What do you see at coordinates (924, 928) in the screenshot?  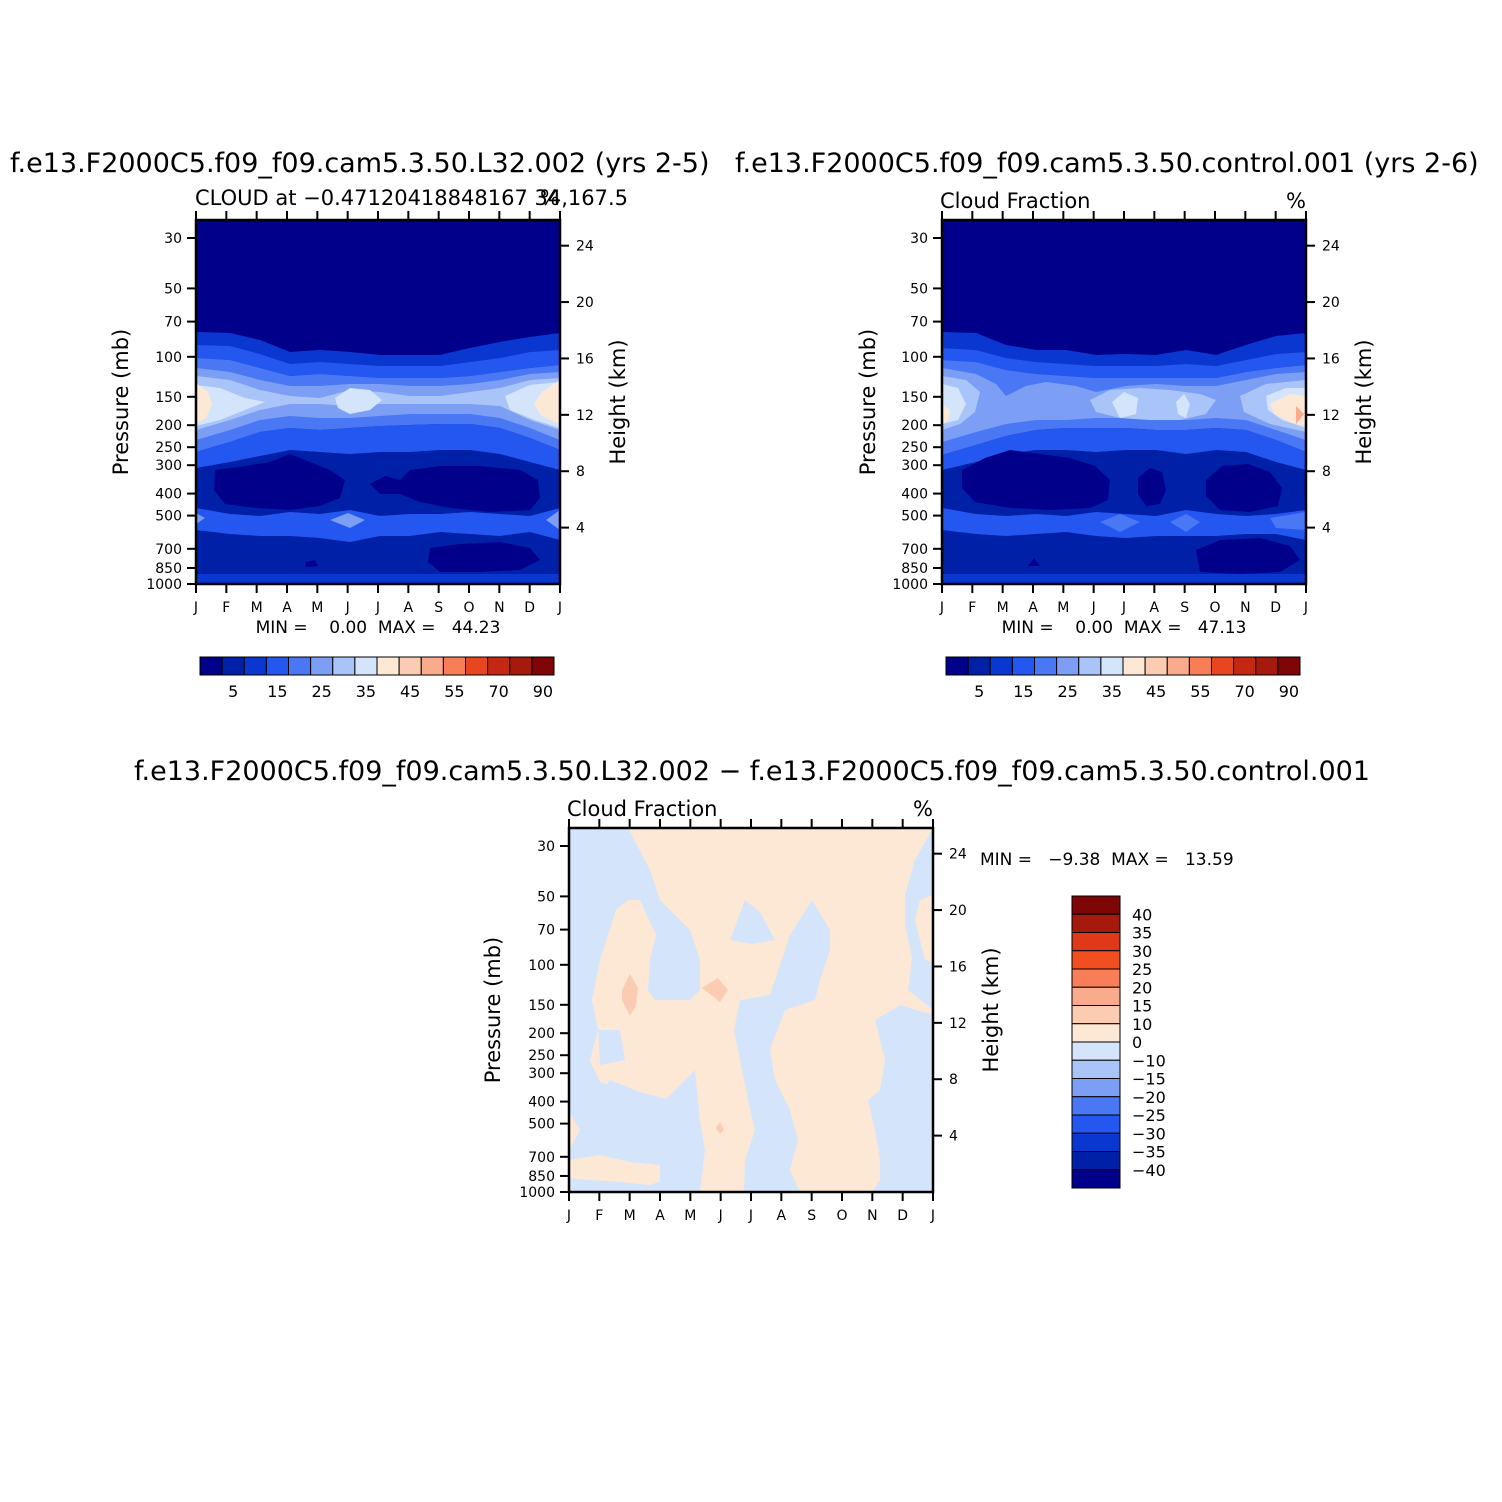 I see `panel-3-positive-right` at bounding box center [924, 928].